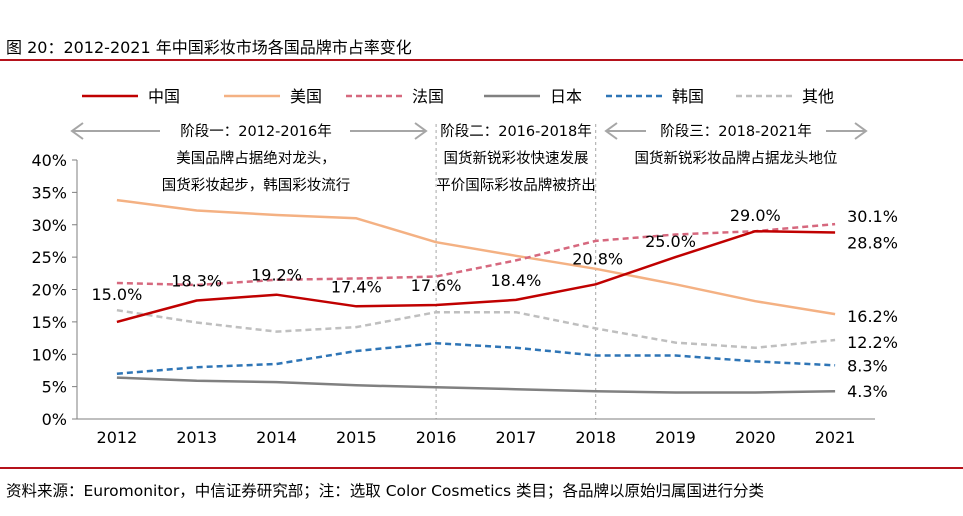 This screenshot has width=963, height=516. I want to click on x-tick-label: 2015, so click(356, 437).